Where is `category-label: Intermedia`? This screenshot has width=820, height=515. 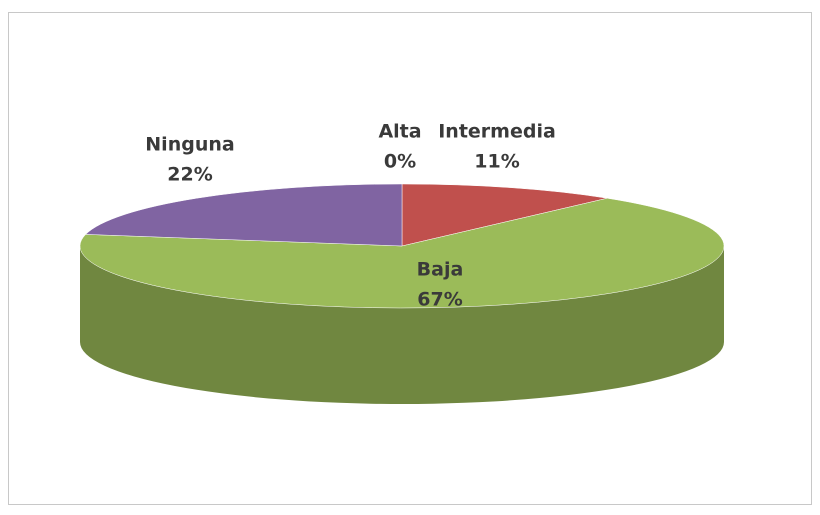
category-label: Intermedia is located at coordinates (497, 132).